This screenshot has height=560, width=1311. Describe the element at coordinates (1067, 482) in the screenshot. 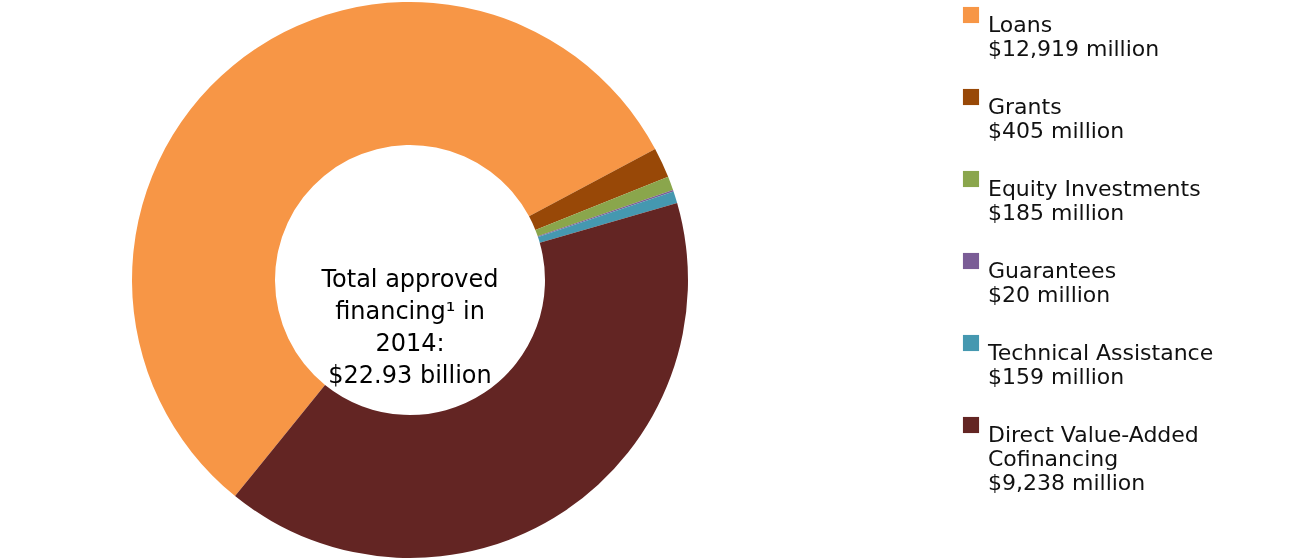

I see `data-label: $9,238 million` at that location.